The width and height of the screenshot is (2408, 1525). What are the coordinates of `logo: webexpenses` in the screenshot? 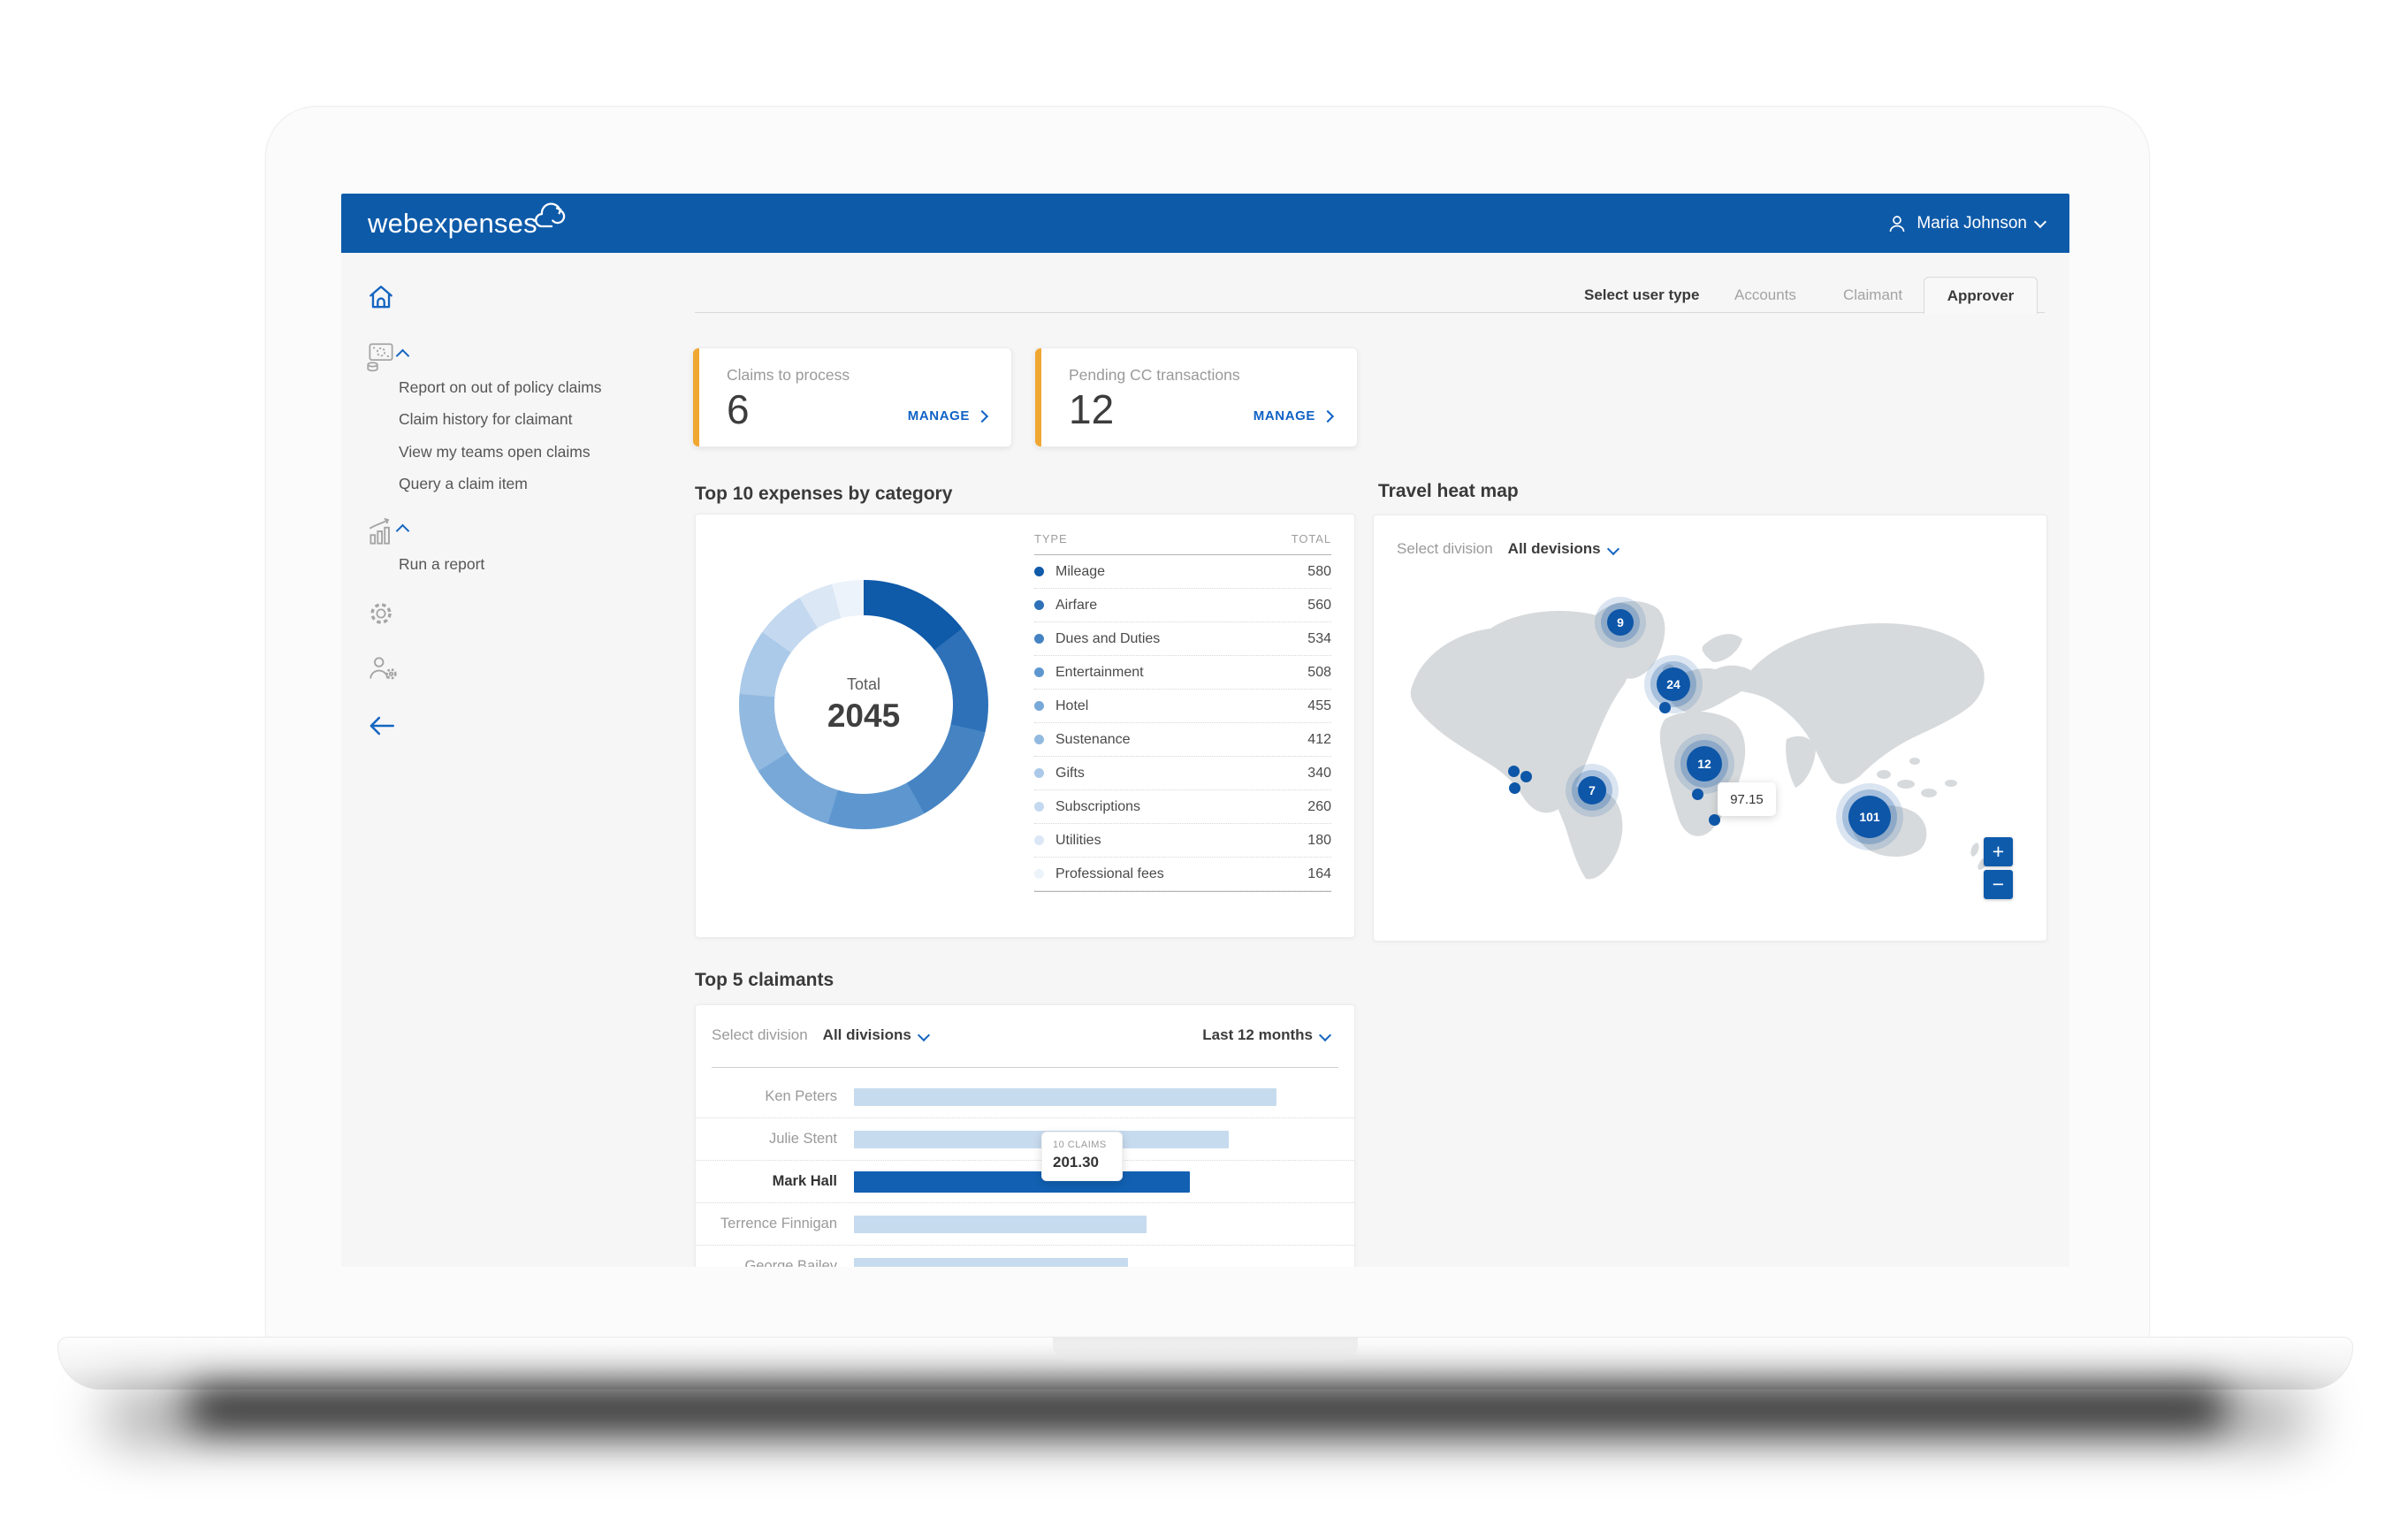 It's located at (470, 223).